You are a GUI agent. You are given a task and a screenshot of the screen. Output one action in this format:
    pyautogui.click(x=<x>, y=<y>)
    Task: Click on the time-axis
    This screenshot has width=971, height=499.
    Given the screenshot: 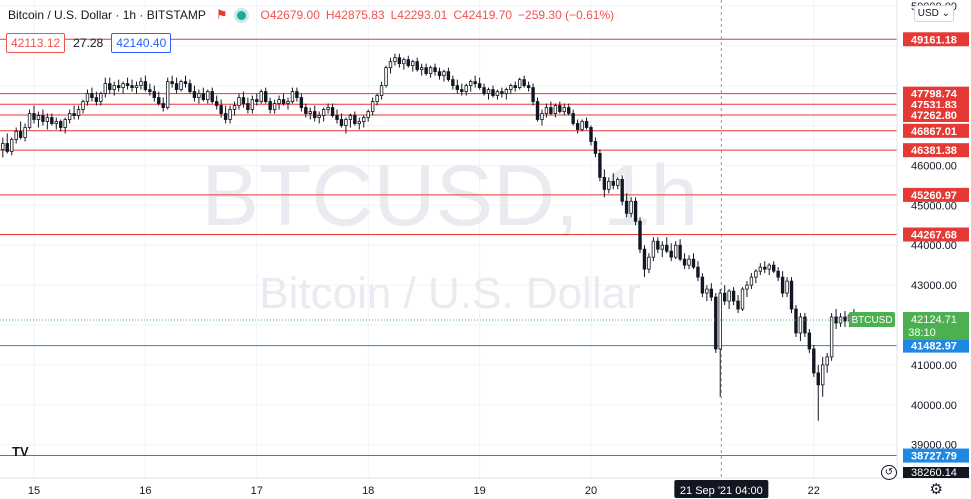 What is the action you would take?
    pyautogui.click(x=448, y=488)
    